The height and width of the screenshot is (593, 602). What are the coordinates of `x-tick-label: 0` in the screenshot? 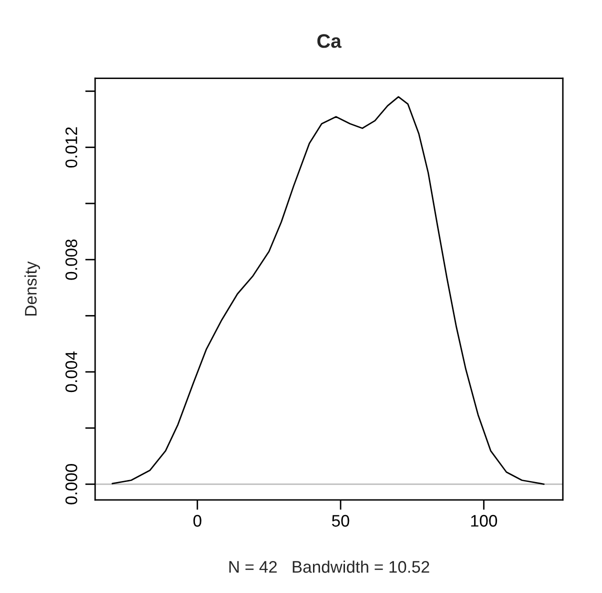 It's located at (197, 520).